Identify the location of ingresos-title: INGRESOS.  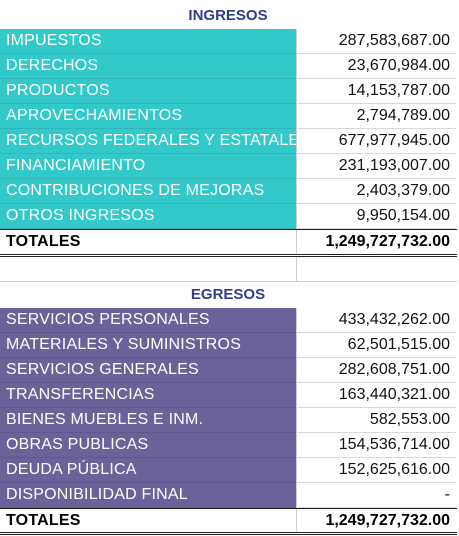
(228, 15).